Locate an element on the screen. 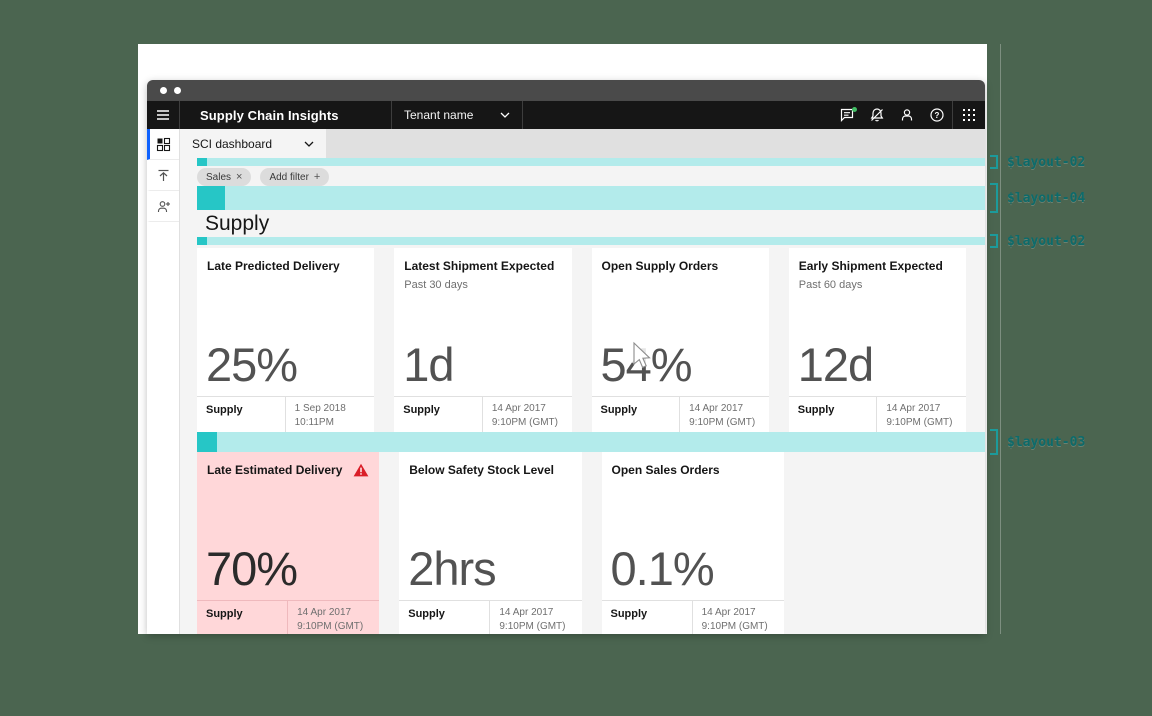 This screenshot has height=716, width=1152. app-title: Supply Chain Insights is located at coordinates (269, 115).